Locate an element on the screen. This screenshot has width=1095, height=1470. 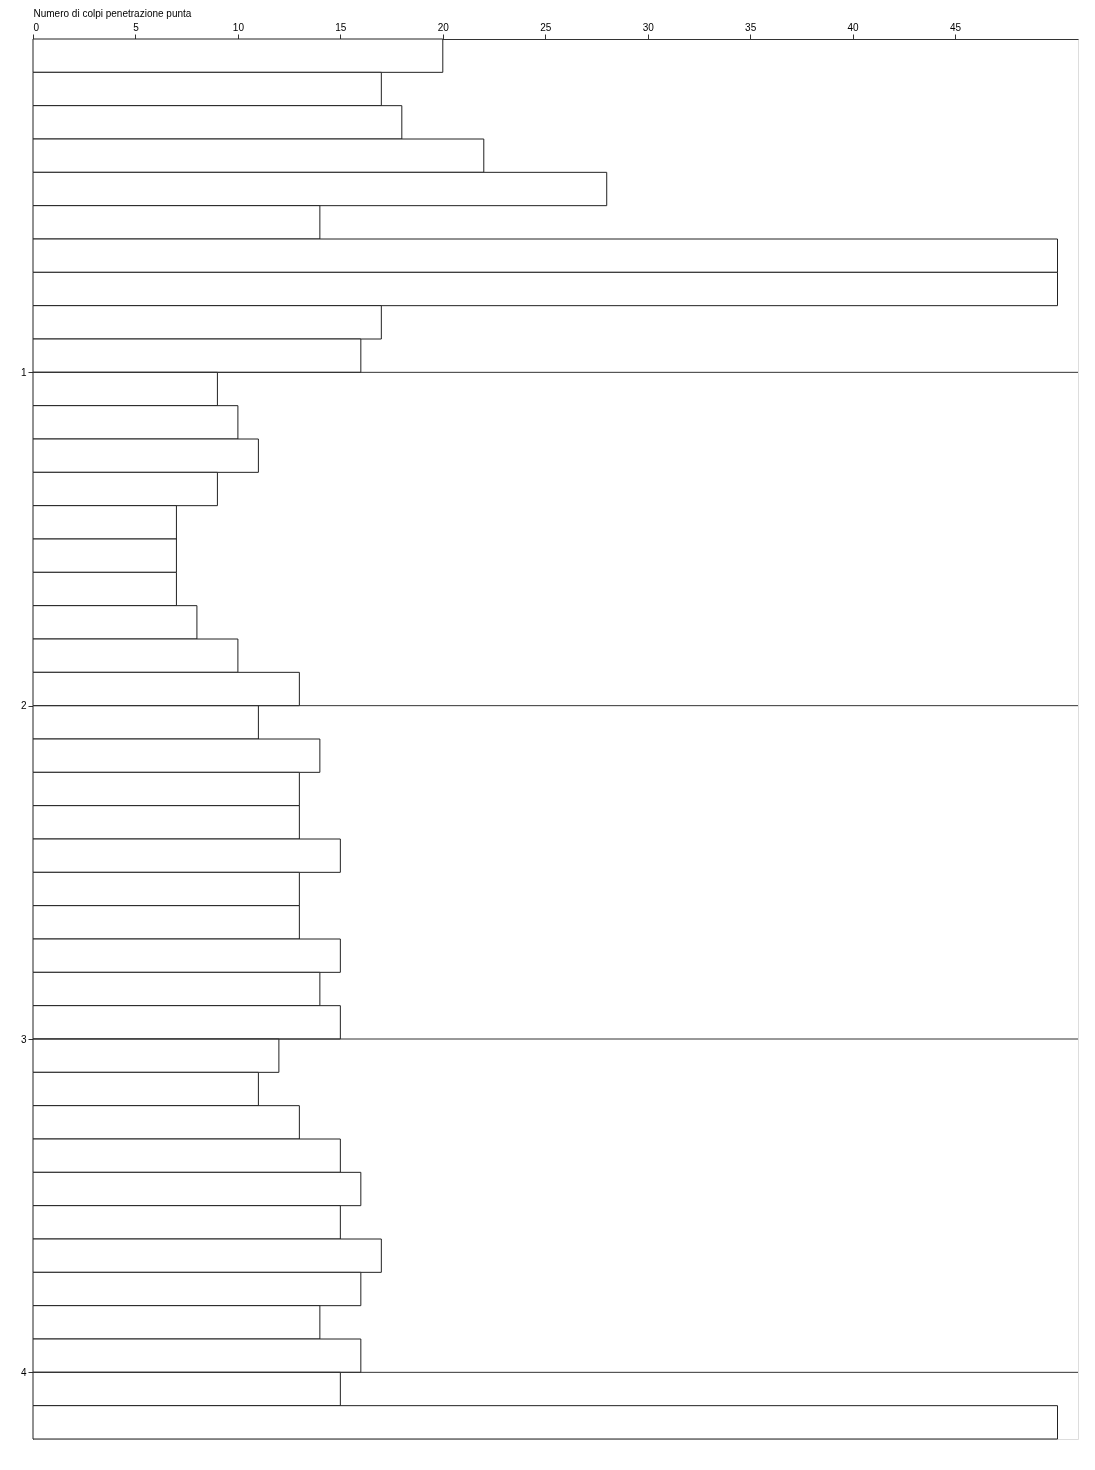
x-tick-label: 40 is located at coordinates (853, 27).